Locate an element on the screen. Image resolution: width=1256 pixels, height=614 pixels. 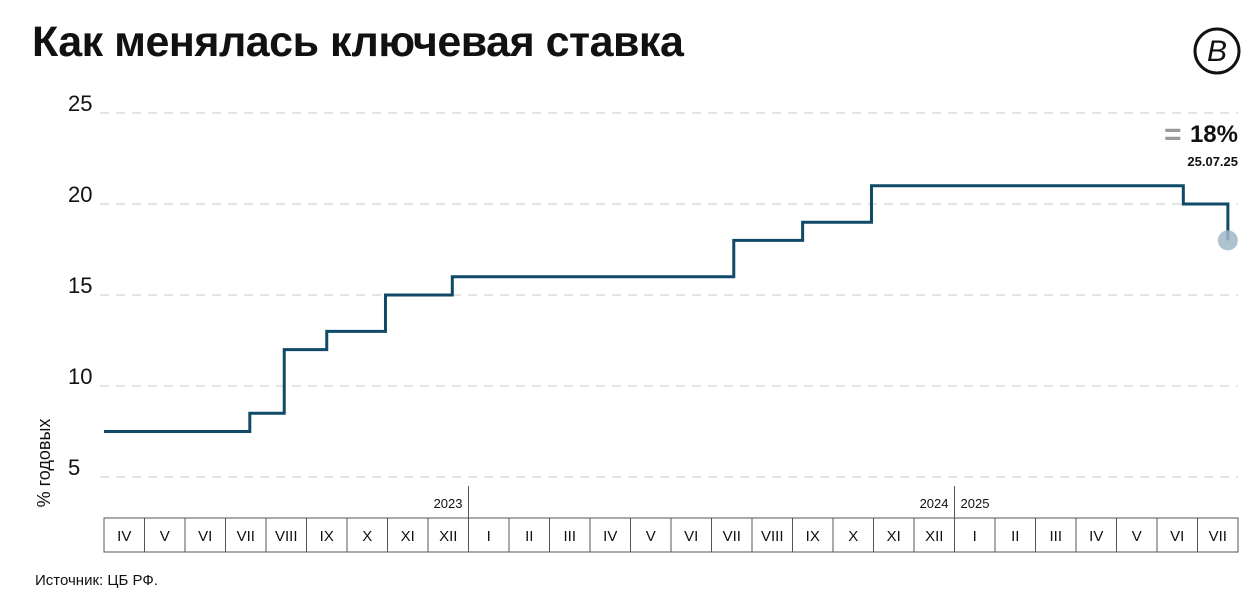
year-label: 2025 is located at coordinates (975, 503).